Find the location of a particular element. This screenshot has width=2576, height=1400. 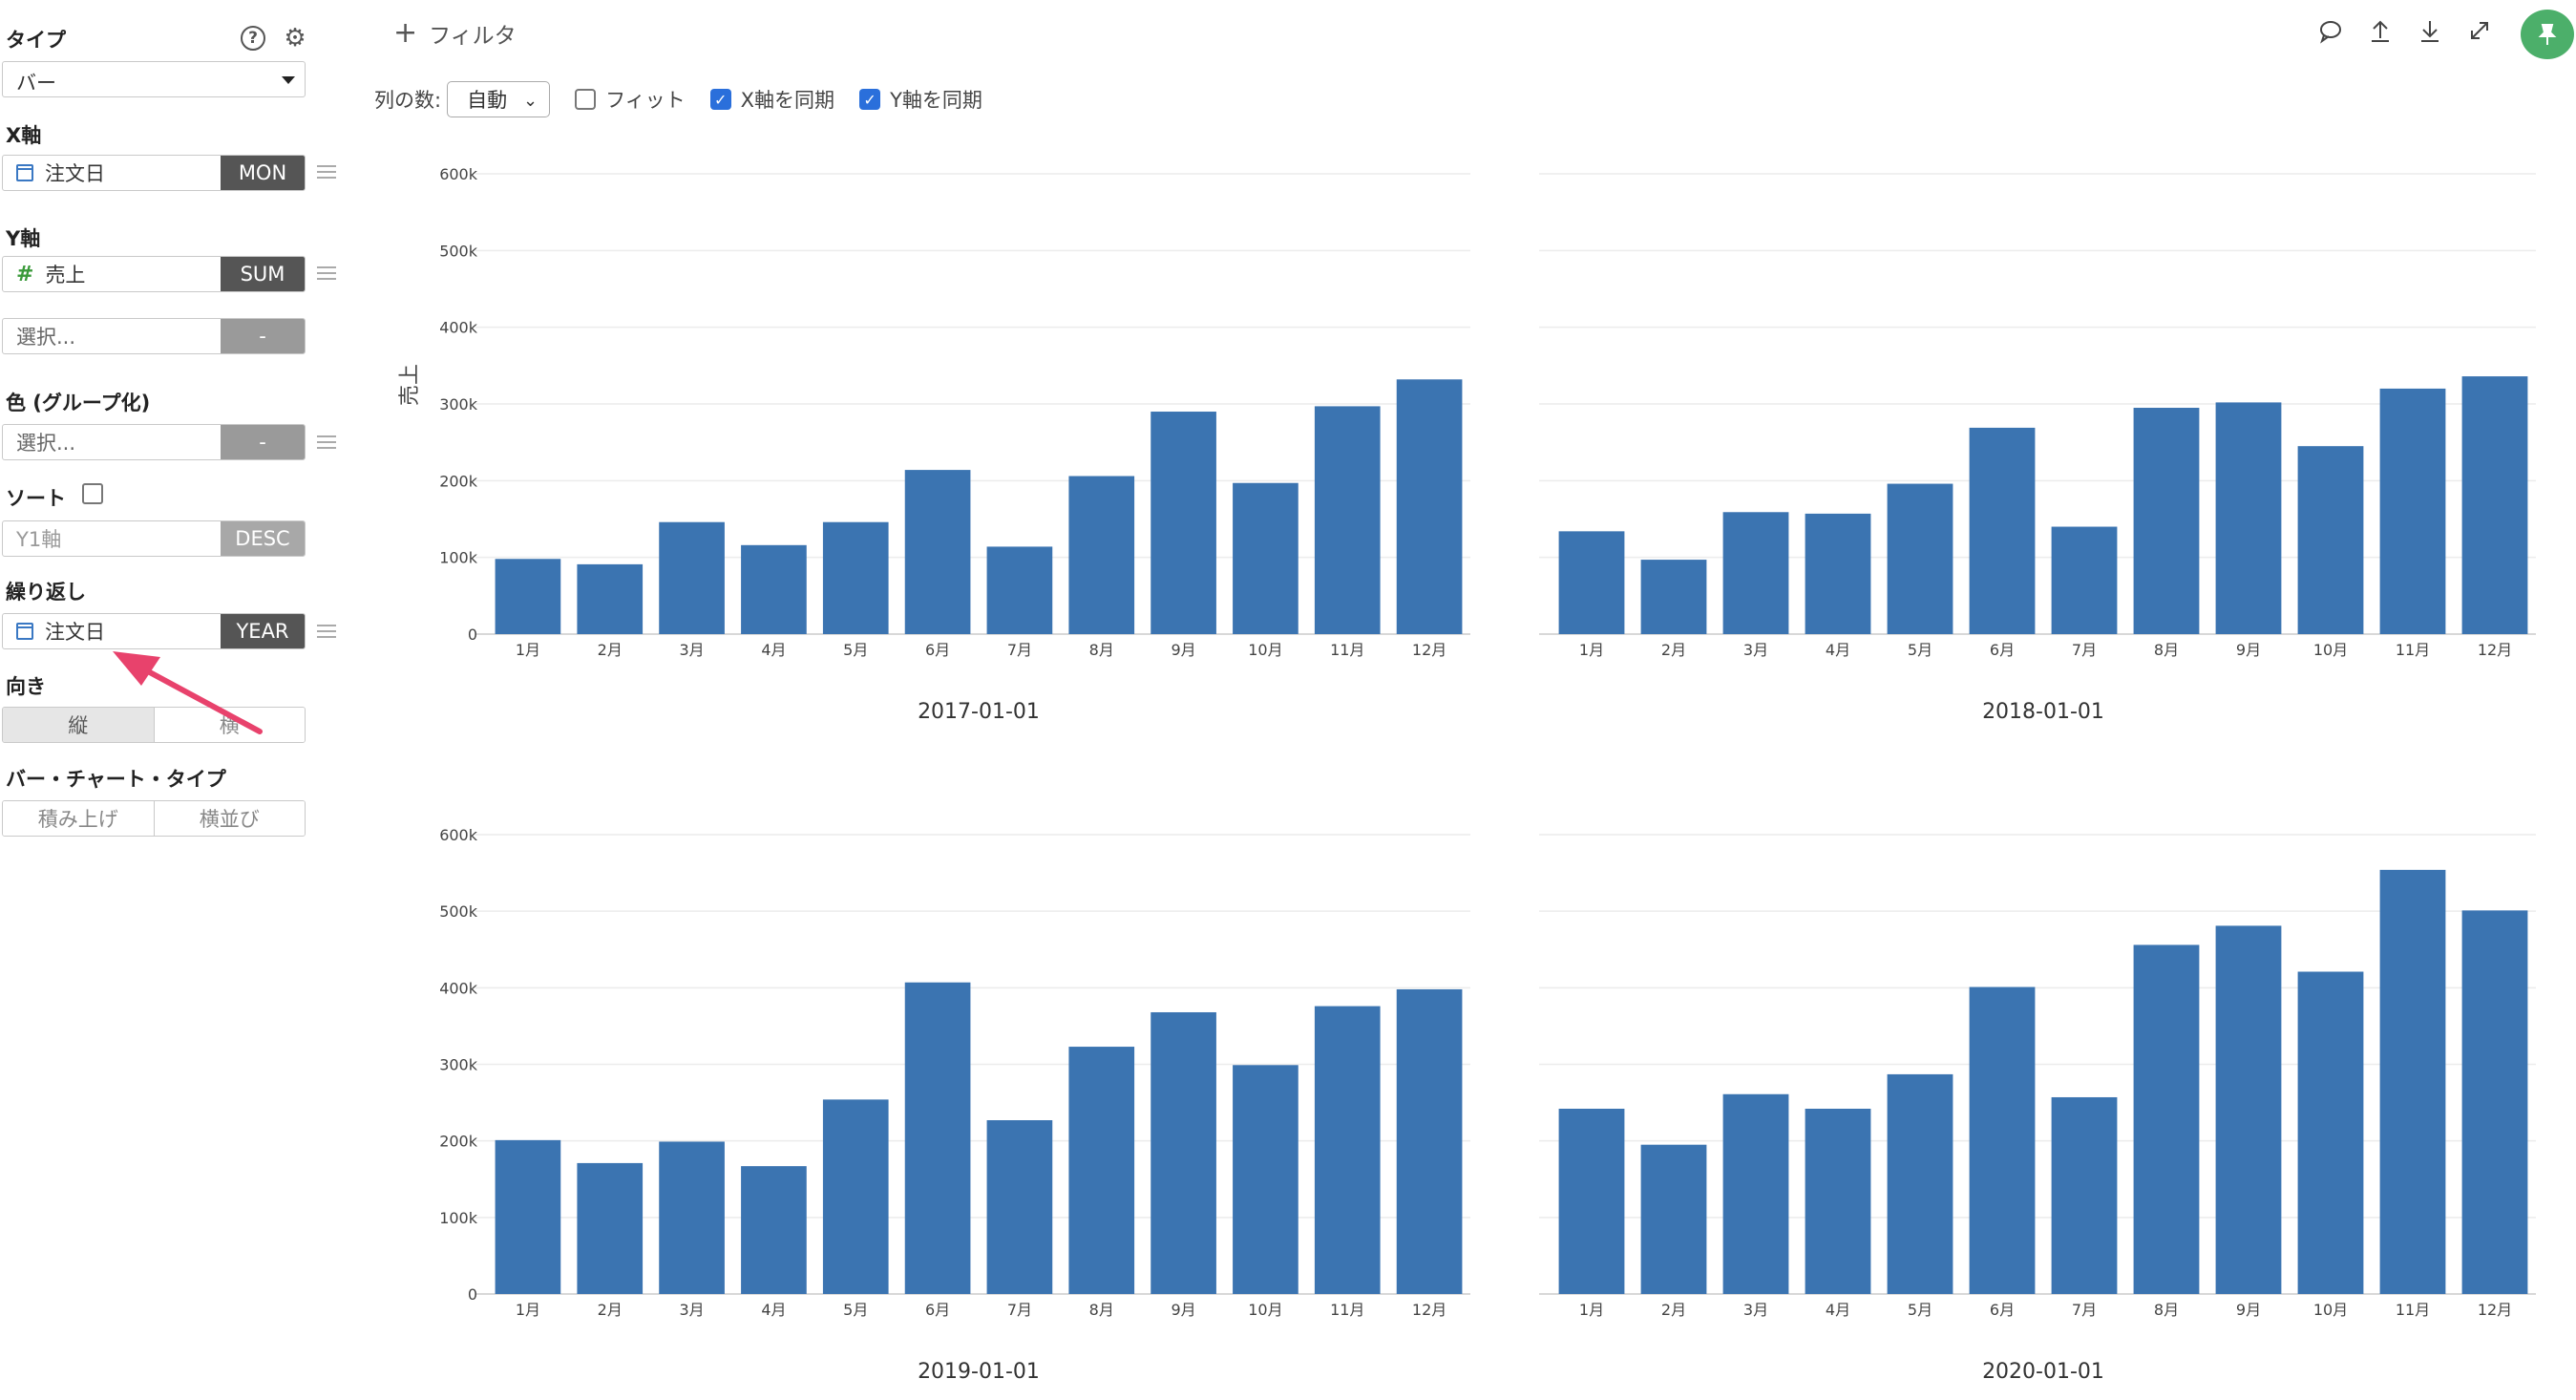

repeat-agg-button: YEAR is located at coordinates (263, 631).